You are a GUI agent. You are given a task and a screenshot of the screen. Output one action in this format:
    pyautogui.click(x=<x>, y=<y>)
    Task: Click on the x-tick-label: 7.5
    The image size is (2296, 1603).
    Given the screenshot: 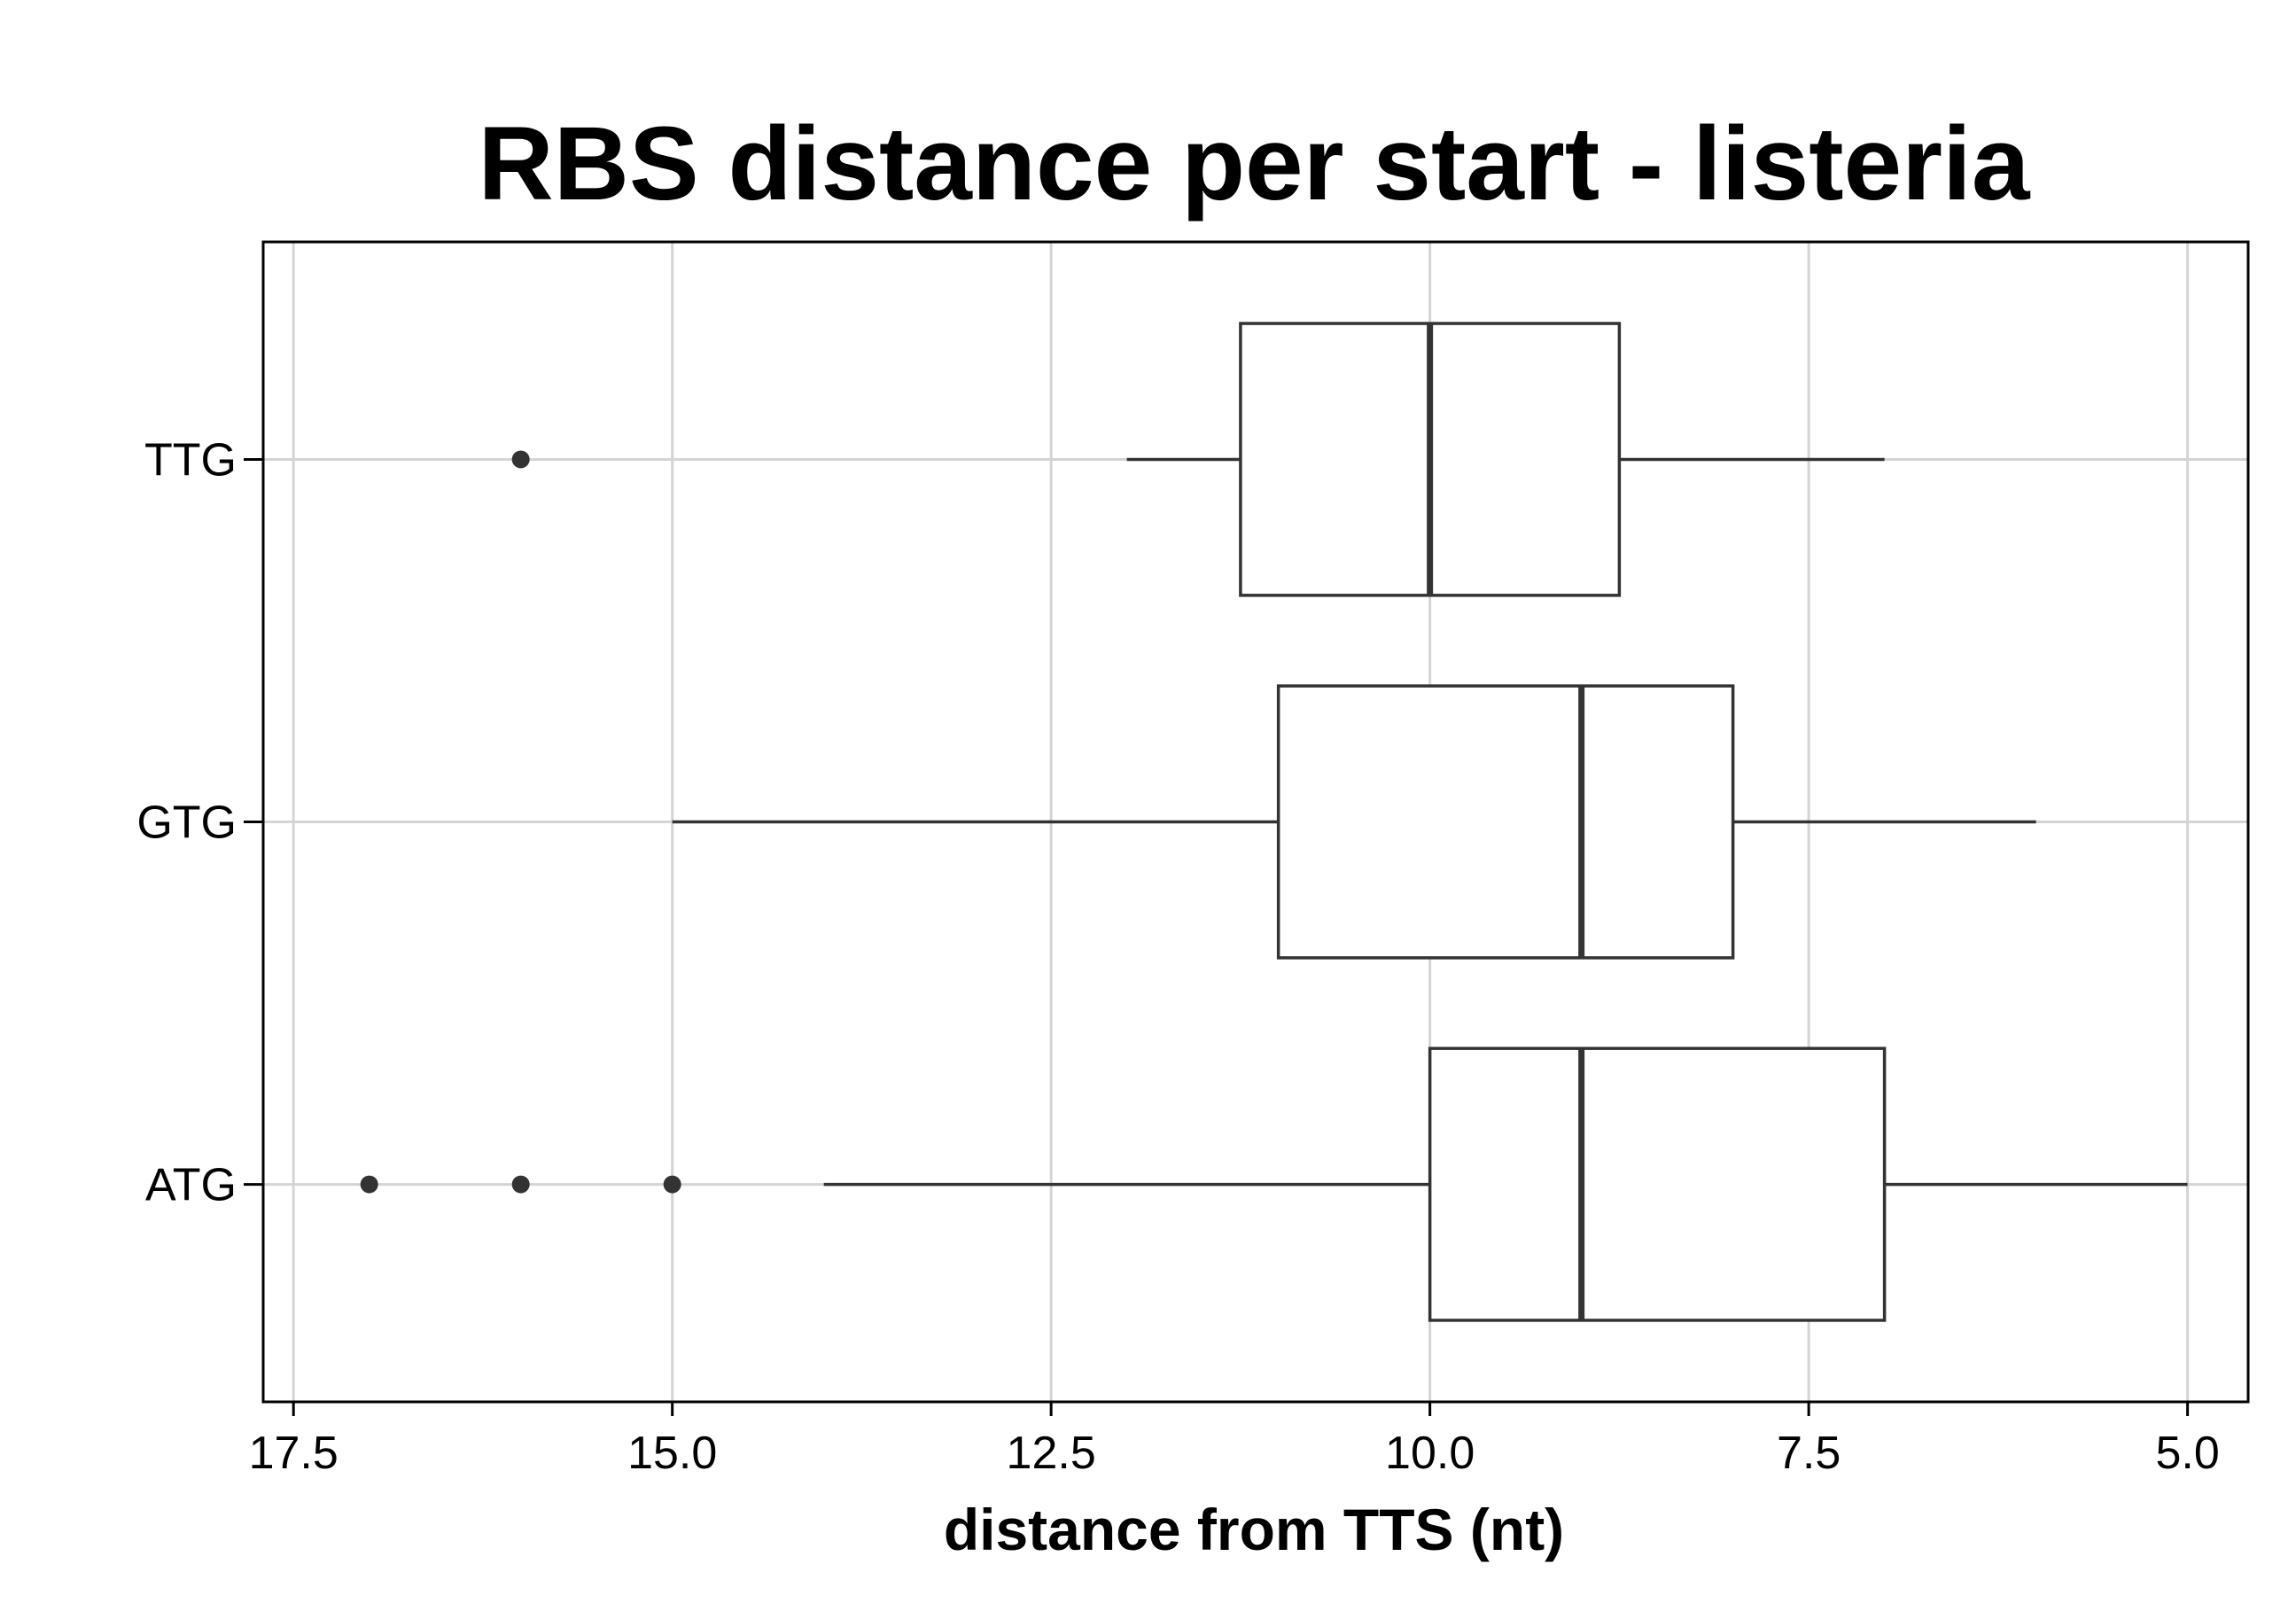 What is the action you would take?
    pyautogui.click(x=1809, y=1453)
    